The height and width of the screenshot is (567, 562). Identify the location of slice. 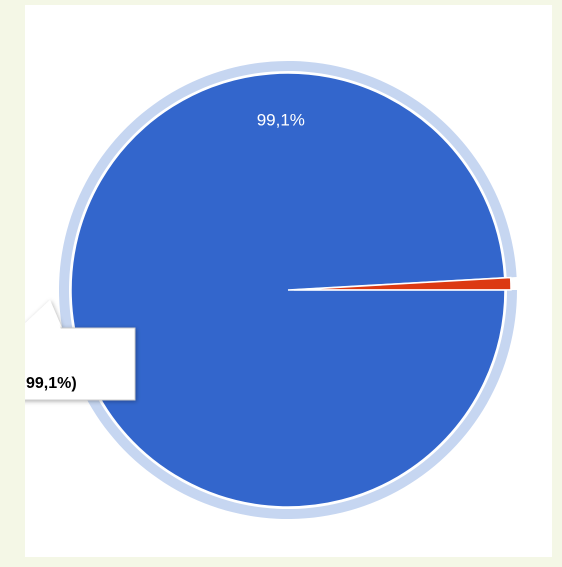
(402, 283).